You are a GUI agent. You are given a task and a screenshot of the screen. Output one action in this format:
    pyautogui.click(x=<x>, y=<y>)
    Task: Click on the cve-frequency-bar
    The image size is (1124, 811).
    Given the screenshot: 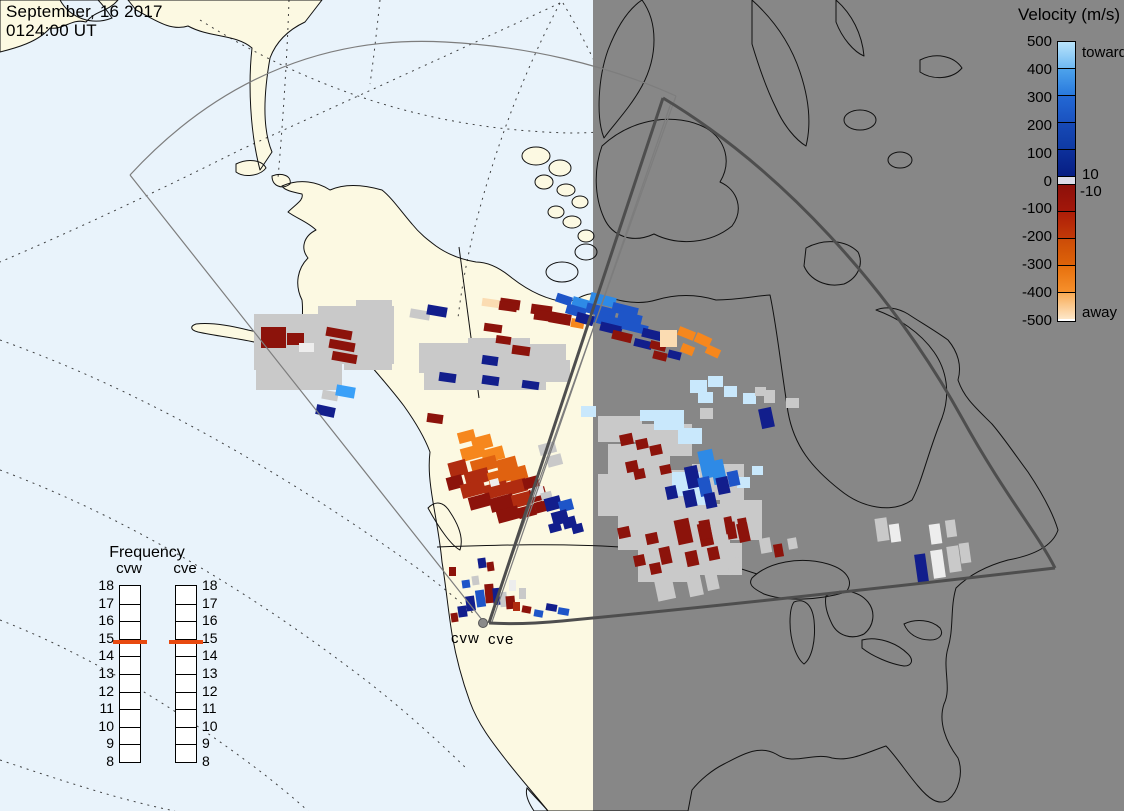 What is the action you would take?
    pyautogui.click(x=186, y=674)
    